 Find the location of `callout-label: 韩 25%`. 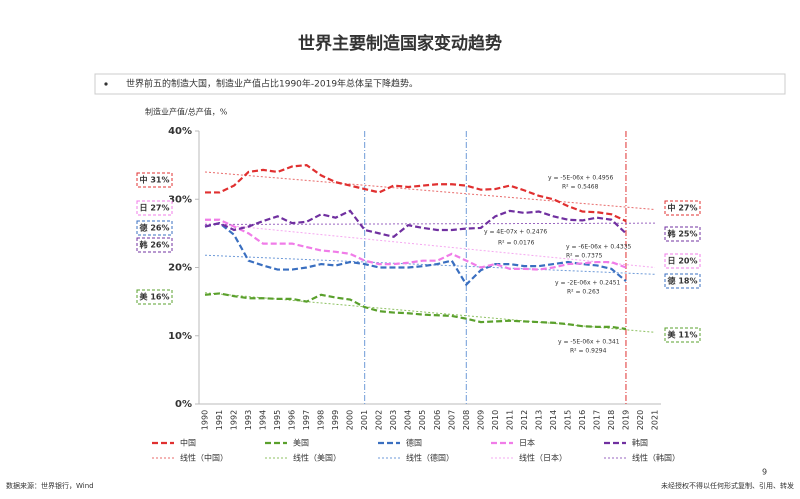

callout-label: 韩 25% is located at coordinates (683, 234).